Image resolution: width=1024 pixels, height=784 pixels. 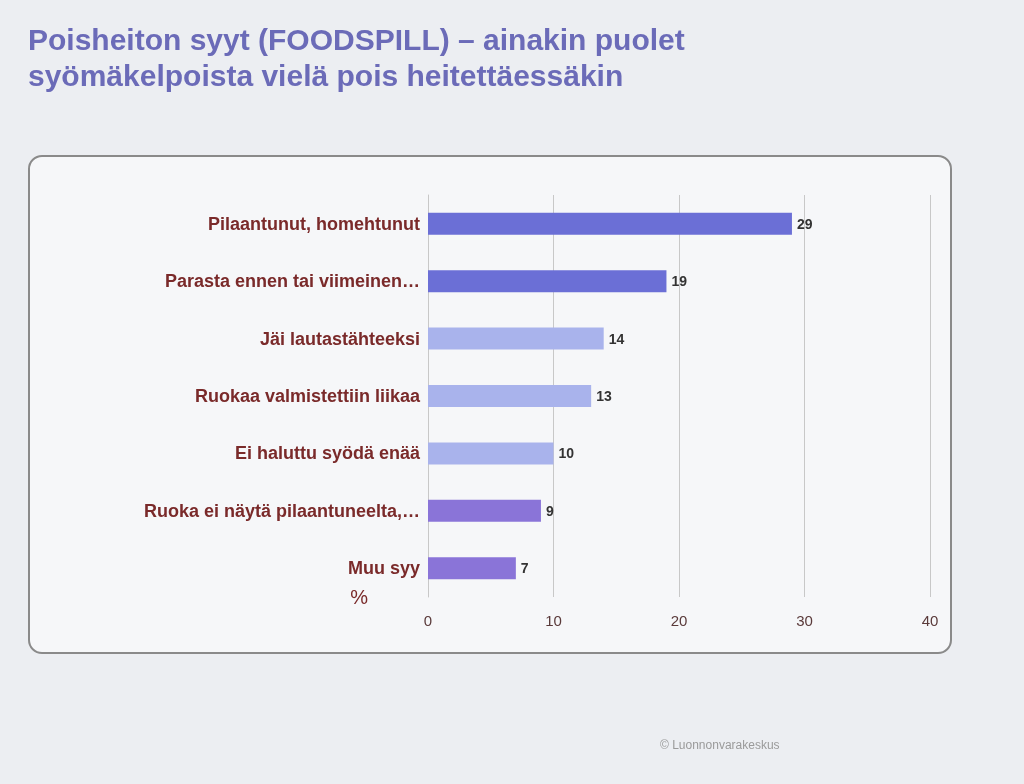 What do you see at coordinates (566, 453) in the screenshot?
I see `data-label: 10` at bounding box center [566, 453].